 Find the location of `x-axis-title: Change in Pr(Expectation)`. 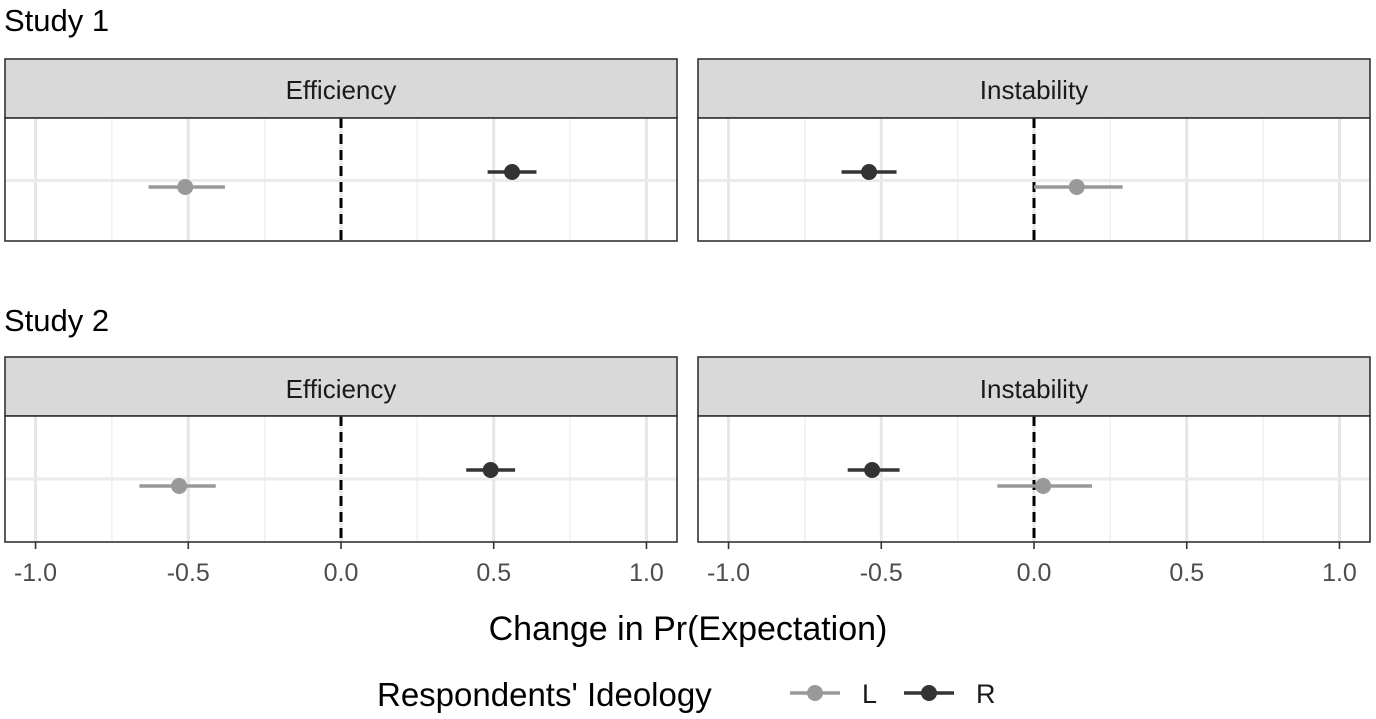

x-axis-title: Change in Pr(Expectation) is located at coordinates (688, 629).